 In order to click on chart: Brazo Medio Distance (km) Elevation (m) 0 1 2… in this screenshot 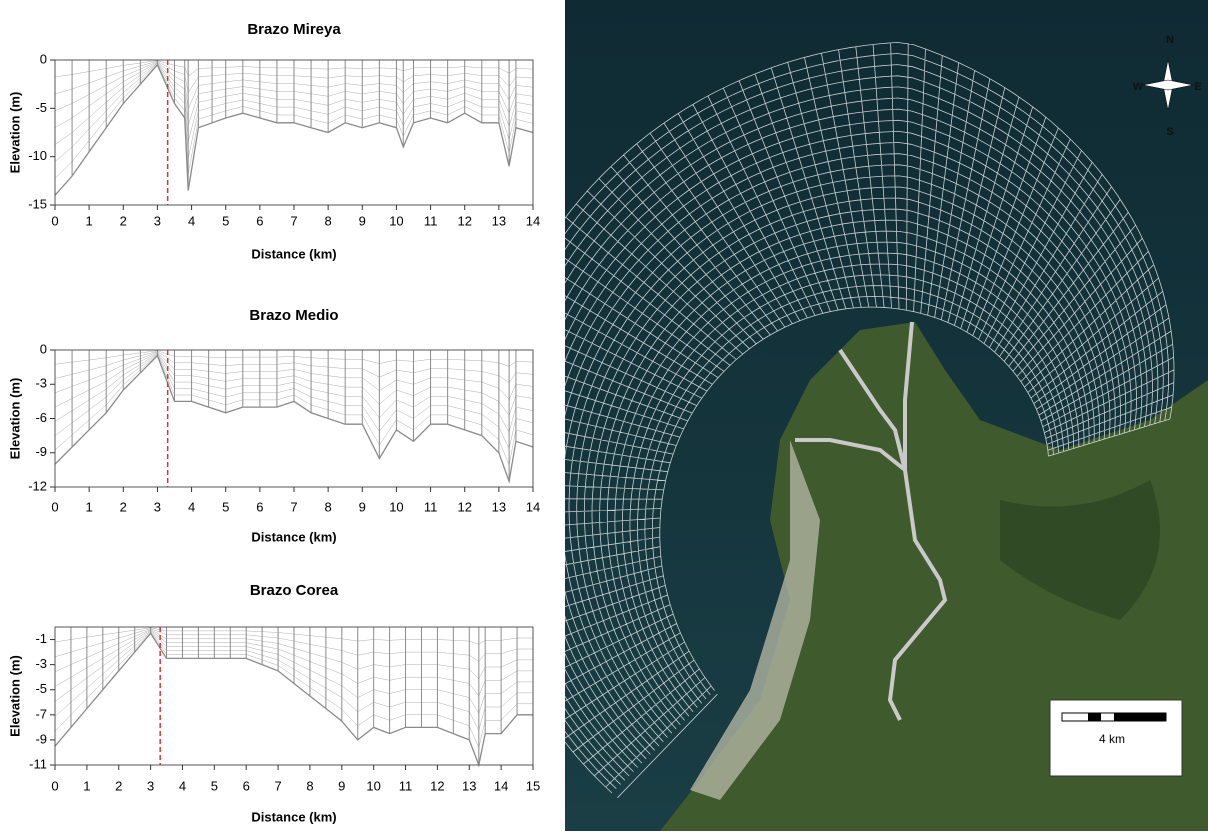, I will do `click(273, 425)`.